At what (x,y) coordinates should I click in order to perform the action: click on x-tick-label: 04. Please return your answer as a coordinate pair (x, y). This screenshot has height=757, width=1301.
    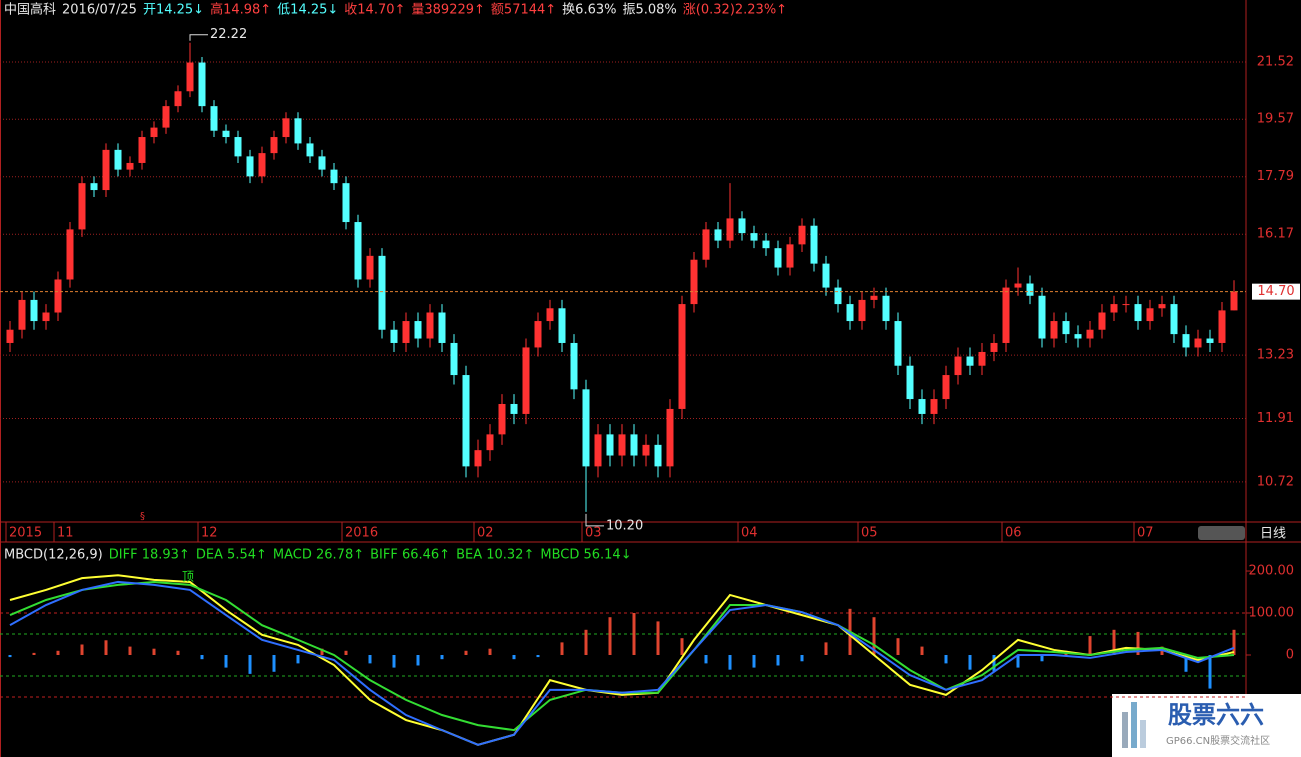
    Looking at the image, I should click on (749, 533).